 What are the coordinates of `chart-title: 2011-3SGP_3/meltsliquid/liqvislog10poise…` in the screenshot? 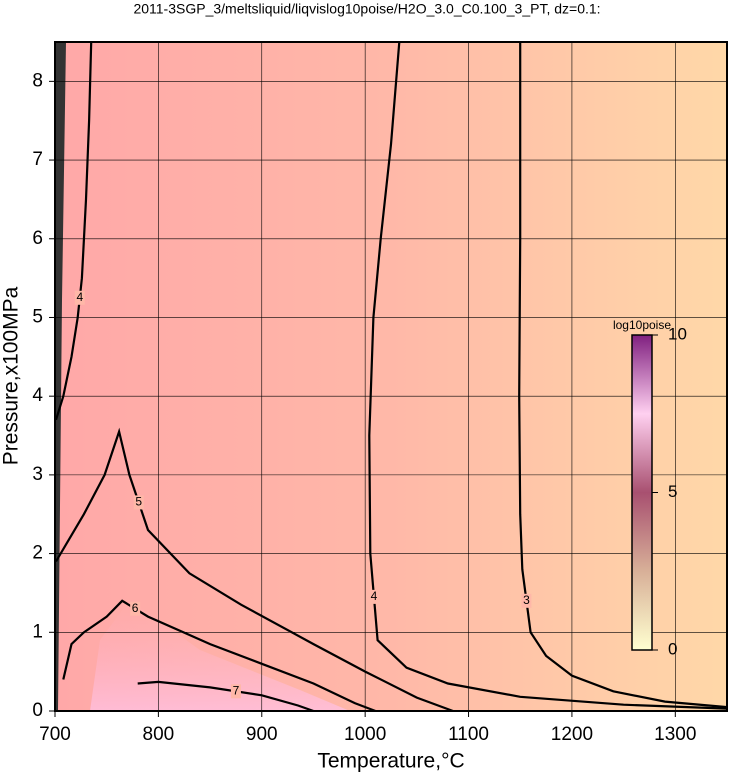 It's located at (366, 9).